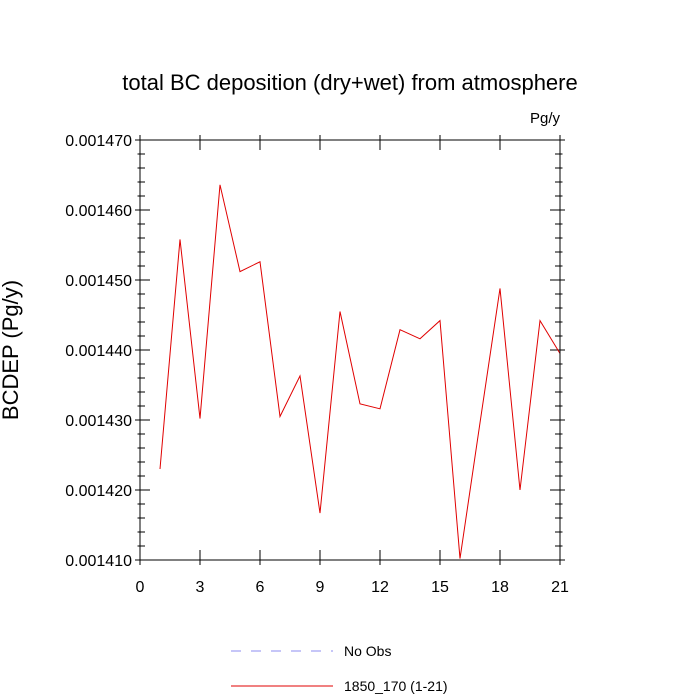  What do you see at coordinates (380, 587) in the screenshot?
I see `x-tick-label: 12` at bounding box center [380, 587].